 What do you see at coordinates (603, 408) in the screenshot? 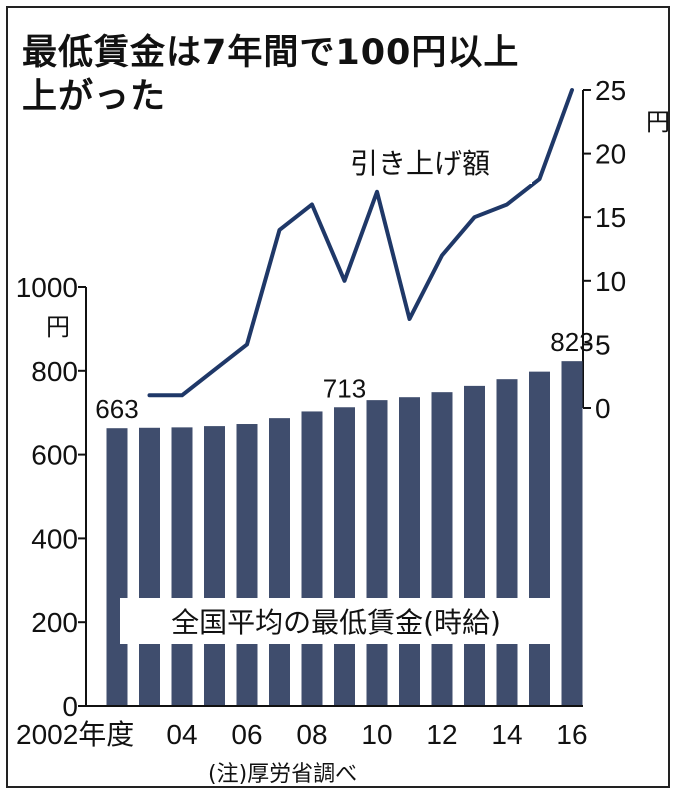
I see `right-tick-label: 0` at bounding box center [603, 408].